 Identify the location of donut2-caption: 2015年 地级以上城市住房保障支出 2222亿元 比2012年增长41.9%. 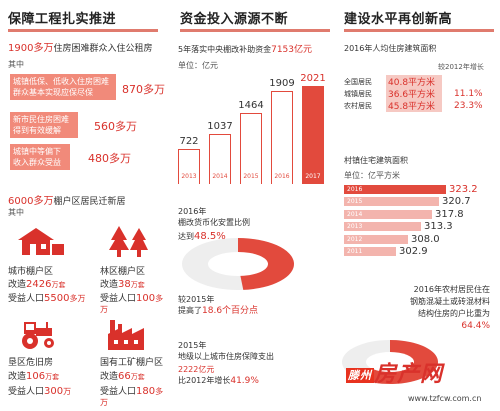
(226, 363).